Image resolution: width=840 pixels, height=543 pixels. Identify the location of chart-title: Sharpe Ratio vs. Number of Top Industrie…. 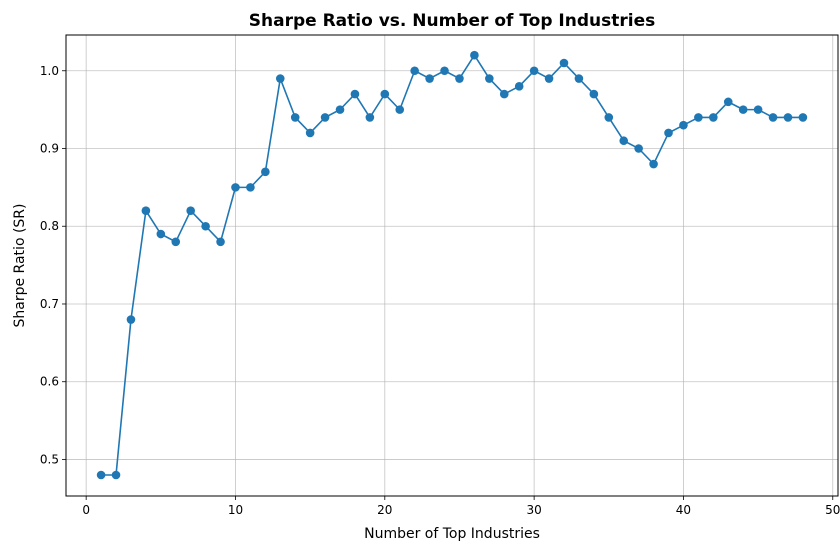
(452, 21).